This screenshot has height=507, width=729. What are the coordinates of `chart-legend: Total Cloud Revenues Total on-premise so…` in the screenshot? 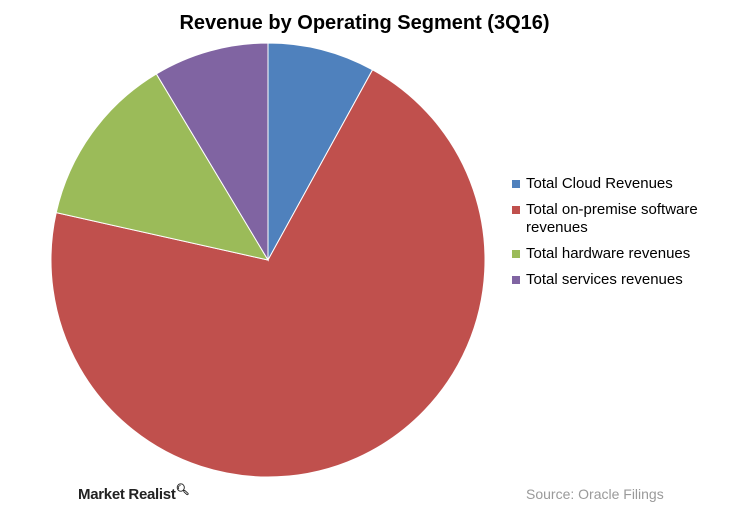 It's located at (619, 236).